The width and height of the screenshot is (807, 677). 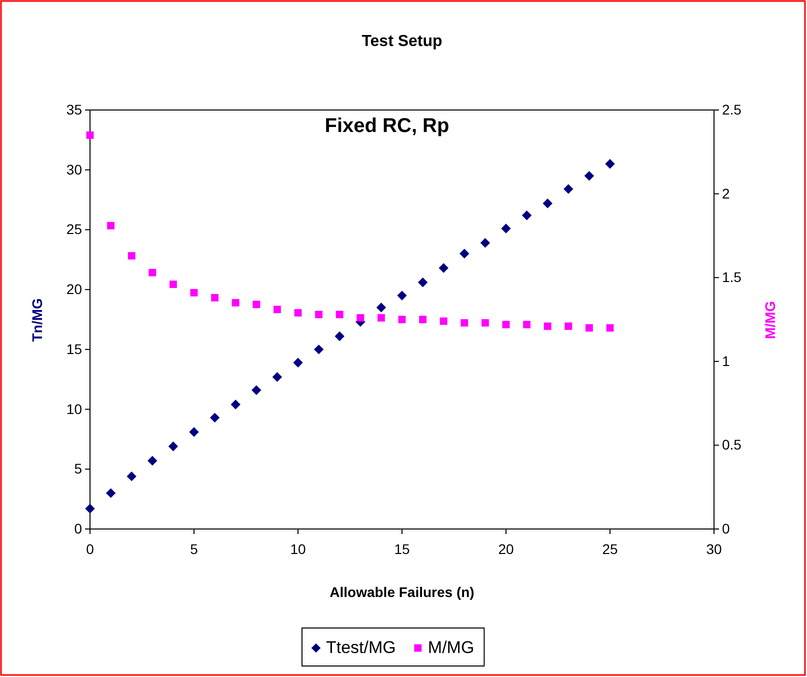 I want to click on y-tick-label: 15, so click(x=74, y=348).